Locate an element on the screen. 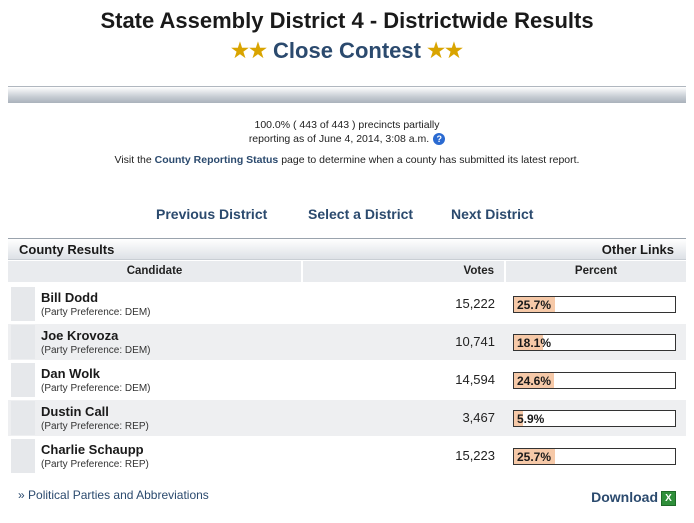  other-links-tab: Other Links is located at coordinates (637, 249).